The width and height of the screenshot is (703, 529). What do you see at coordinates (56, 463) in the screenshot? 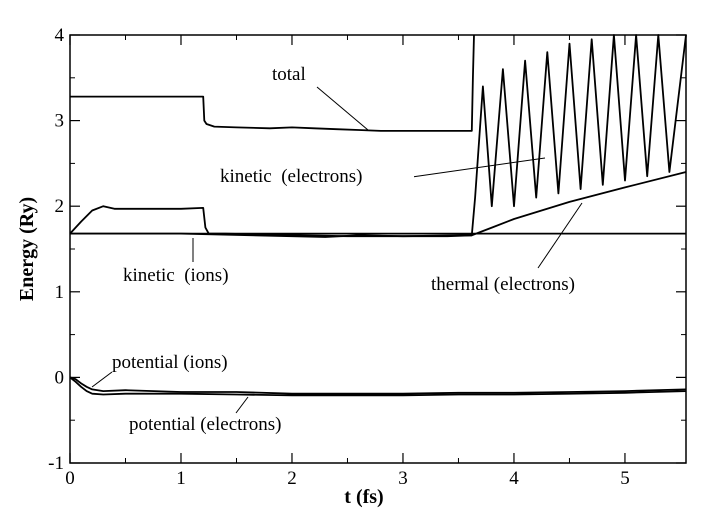
I see `y-tick-label: -1` at bounding box center [56, 463].